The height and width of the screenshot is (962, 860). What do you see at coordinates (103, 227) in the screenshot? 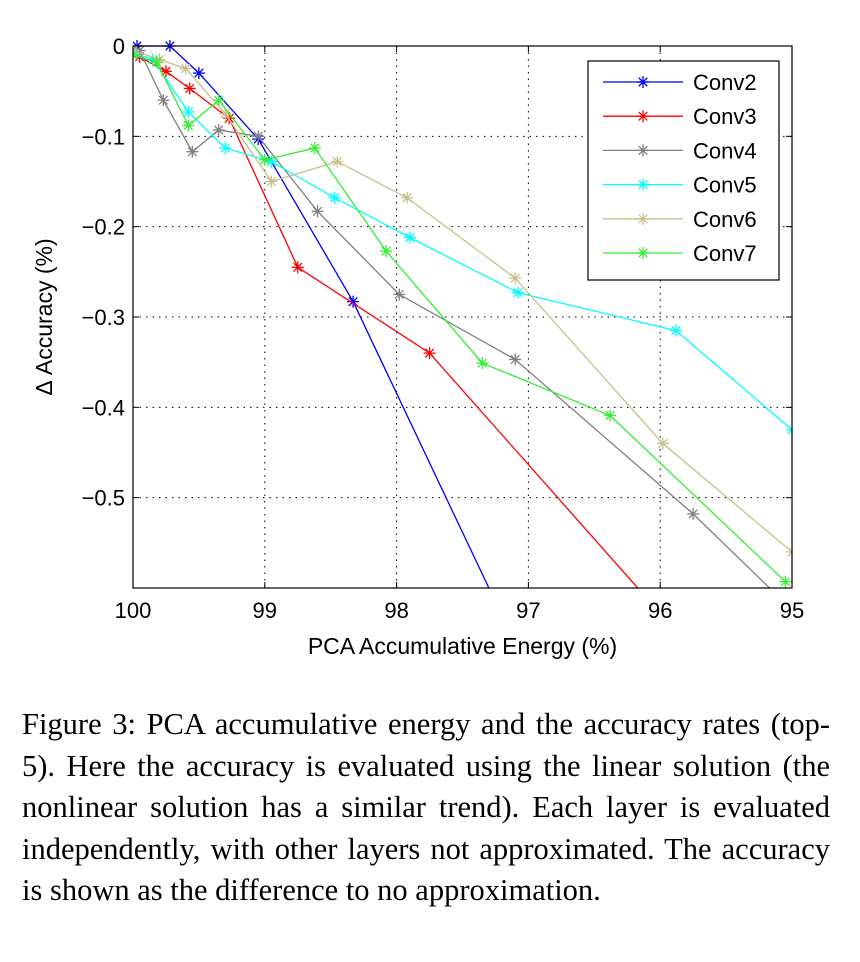
I see `y-tick-label: −0.2` at bounding box center [103, 227].